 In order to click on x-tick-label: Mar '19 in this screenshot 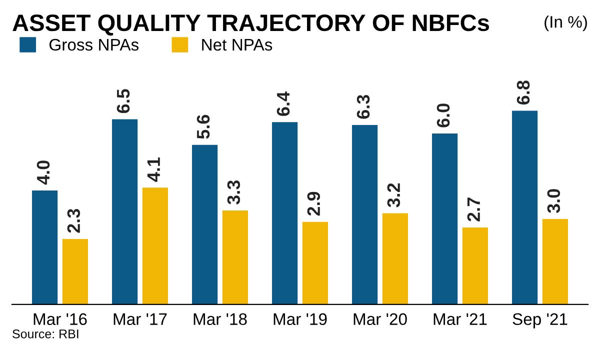, I will do `click(300, 319)`.